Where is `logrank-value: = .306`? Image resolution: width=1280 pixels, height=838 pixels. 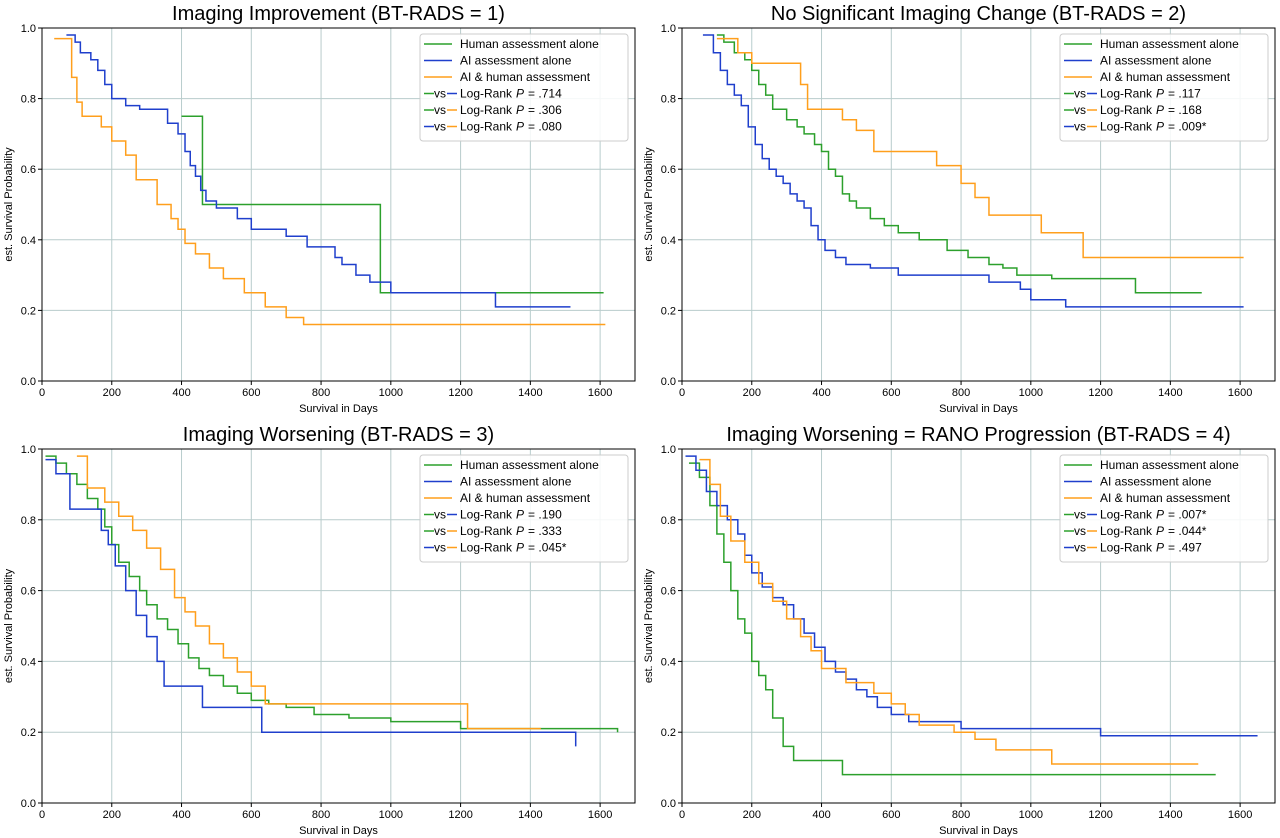
logrank-value: = .306 is located at coordinates (545, 110).